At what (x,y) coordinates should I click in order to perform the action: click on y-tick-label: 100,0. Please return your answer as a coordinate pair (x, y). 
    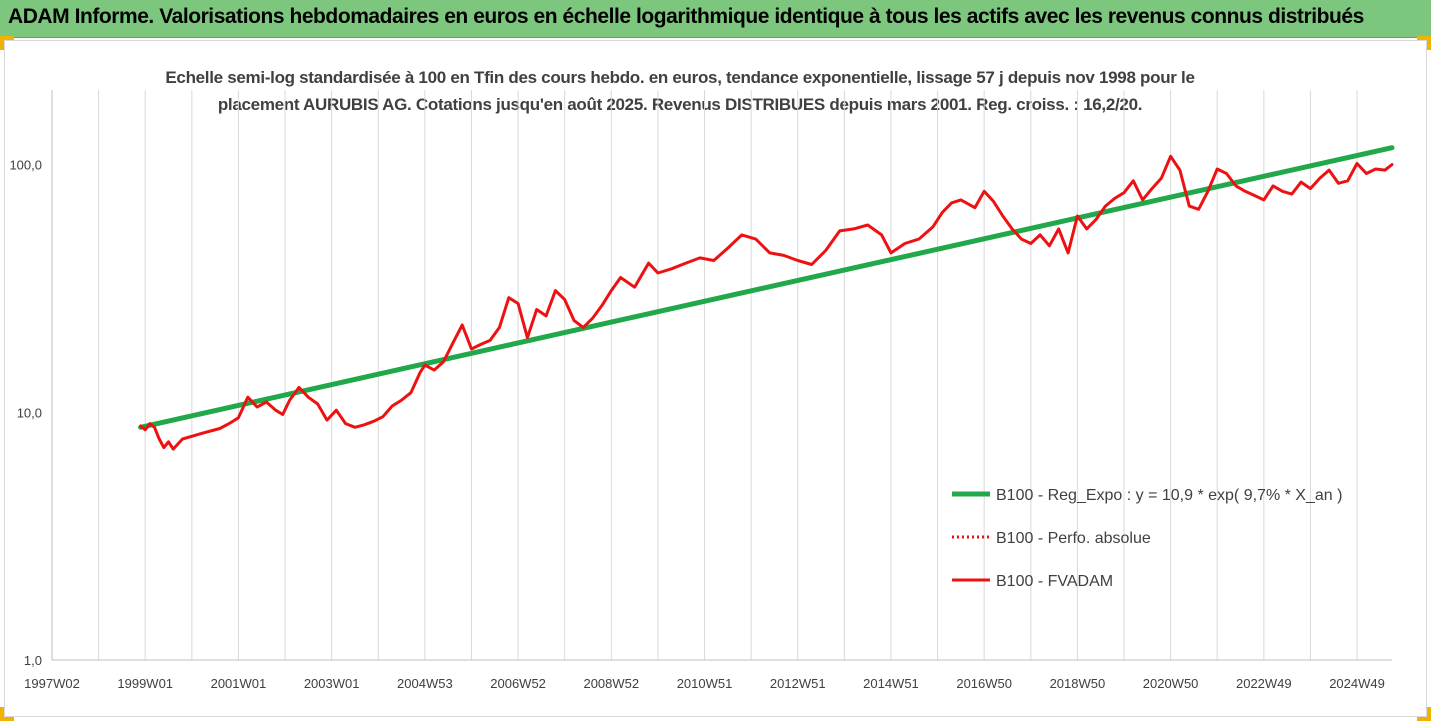
    Looking at the image, I should click on (25, 165).